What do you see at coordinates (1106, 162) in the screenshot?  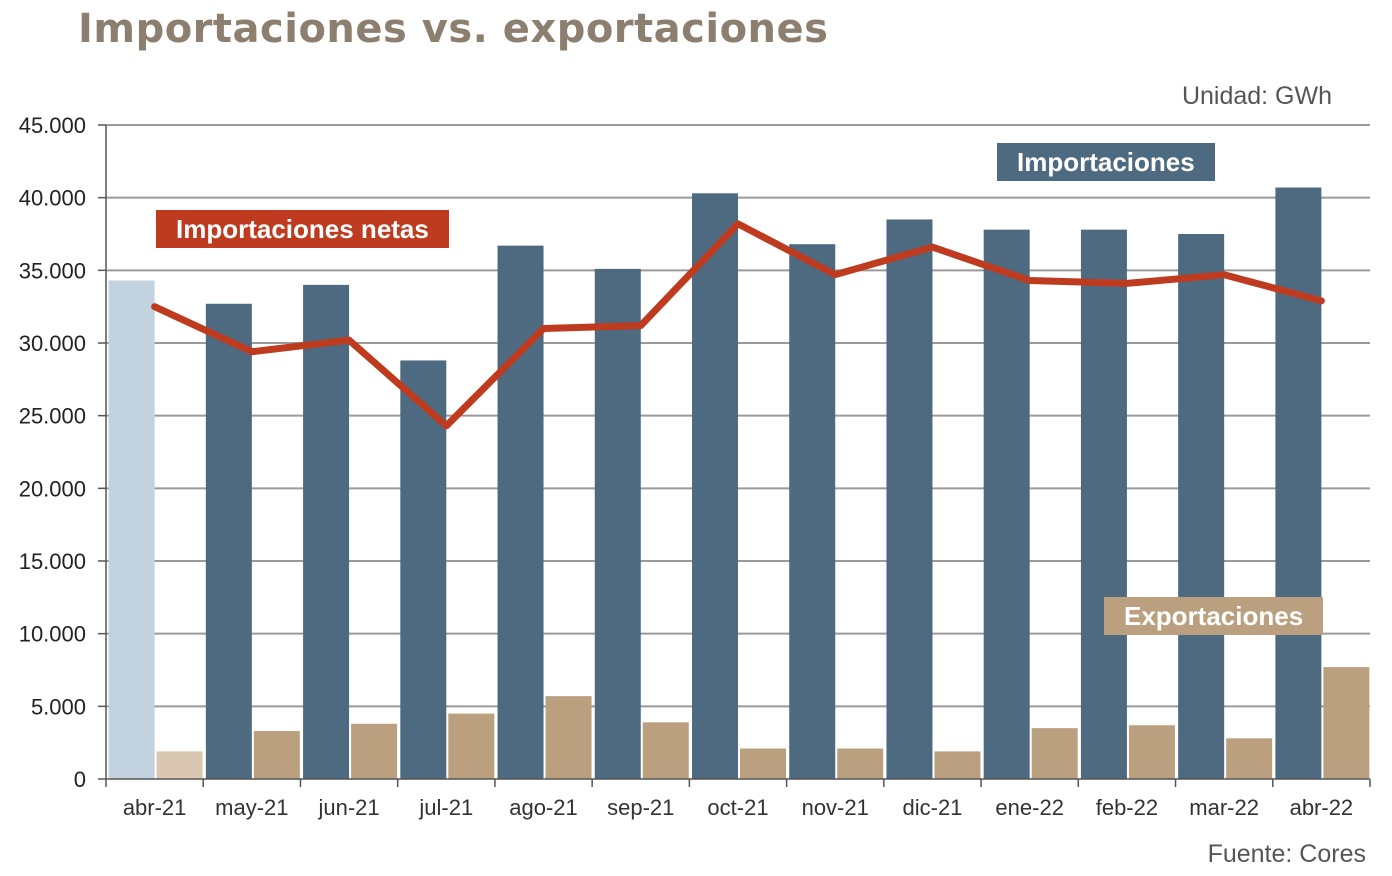 I see `legend-importaciones: Importaciones` at bounding box center [1106, 162].